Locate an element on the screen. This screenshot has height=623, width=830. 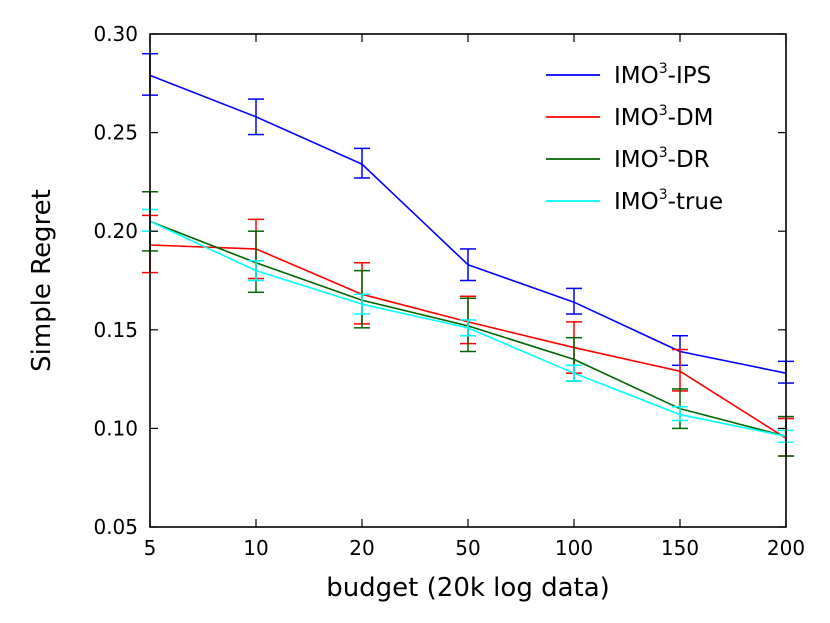
x-tick-label: 100 is located at coordinates (574, 548).